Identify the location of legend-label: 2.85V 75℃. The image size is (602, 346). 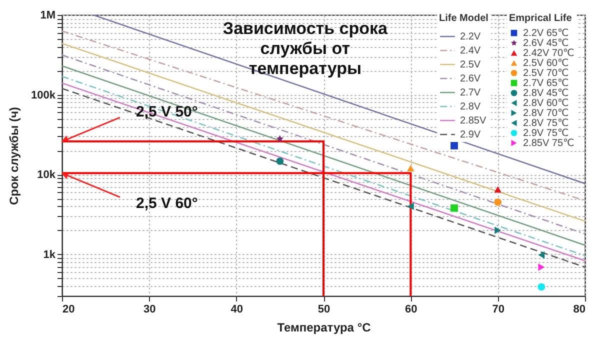
(548, 143).